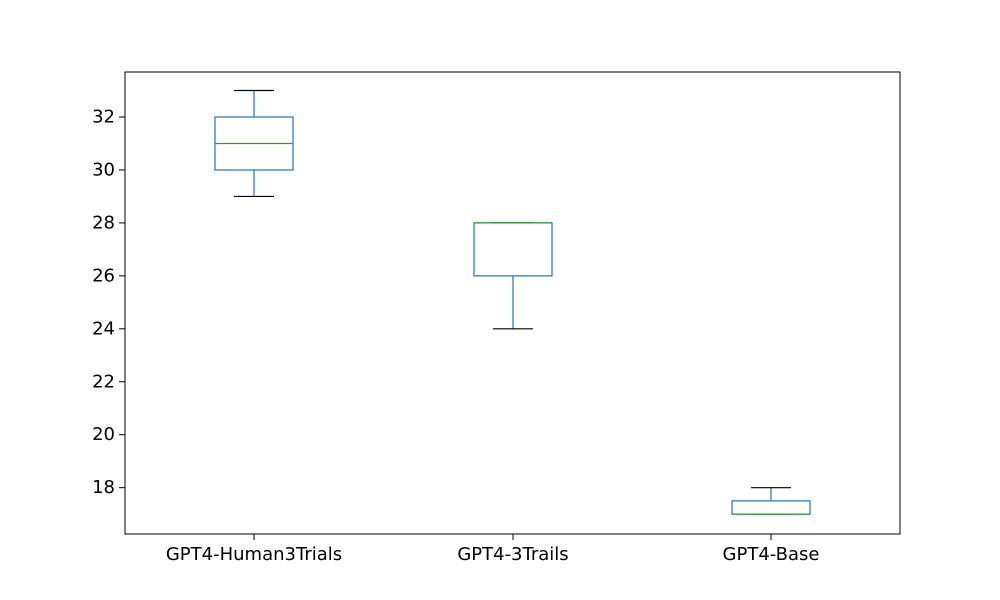 The height and width of the screenshot is (600, 1000). What do you see at coordinates (108, 302) in the screenshot?
I see `y-axis: 18 20 22 24 26 28 30 32` at bounding box center [108, 302].